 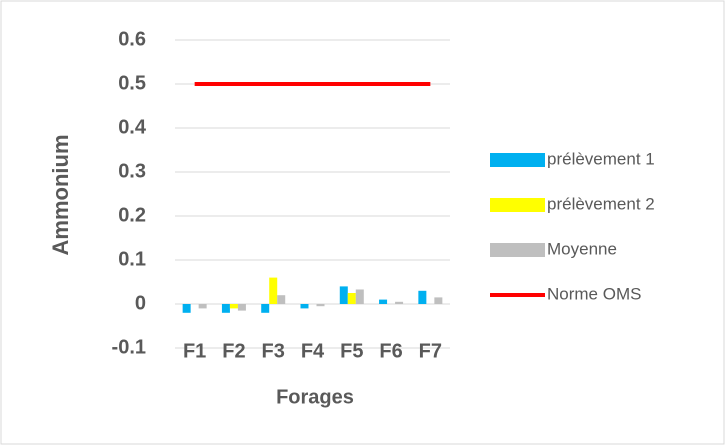 What do you see at coordinates (315, 397) in the screenshot?
I see `x-axis-title: Forages` at bounding box center [315, 397].